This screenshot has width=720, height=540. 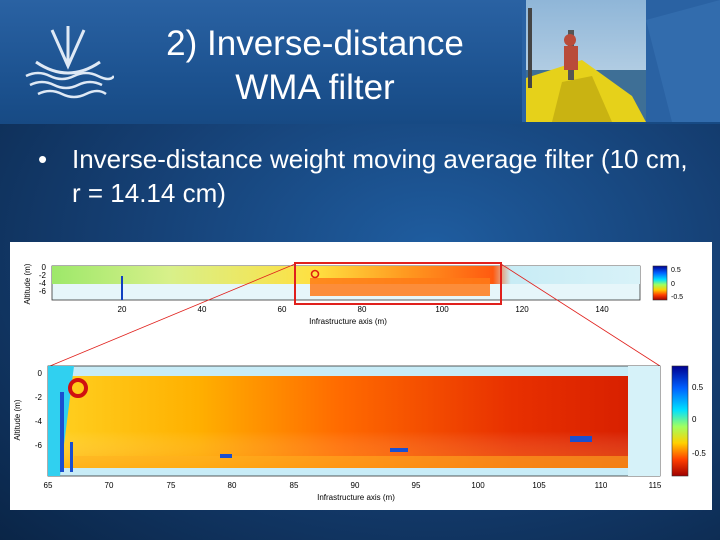 I want to click on detail-x-tick: 75, so click(x=171, y=485).